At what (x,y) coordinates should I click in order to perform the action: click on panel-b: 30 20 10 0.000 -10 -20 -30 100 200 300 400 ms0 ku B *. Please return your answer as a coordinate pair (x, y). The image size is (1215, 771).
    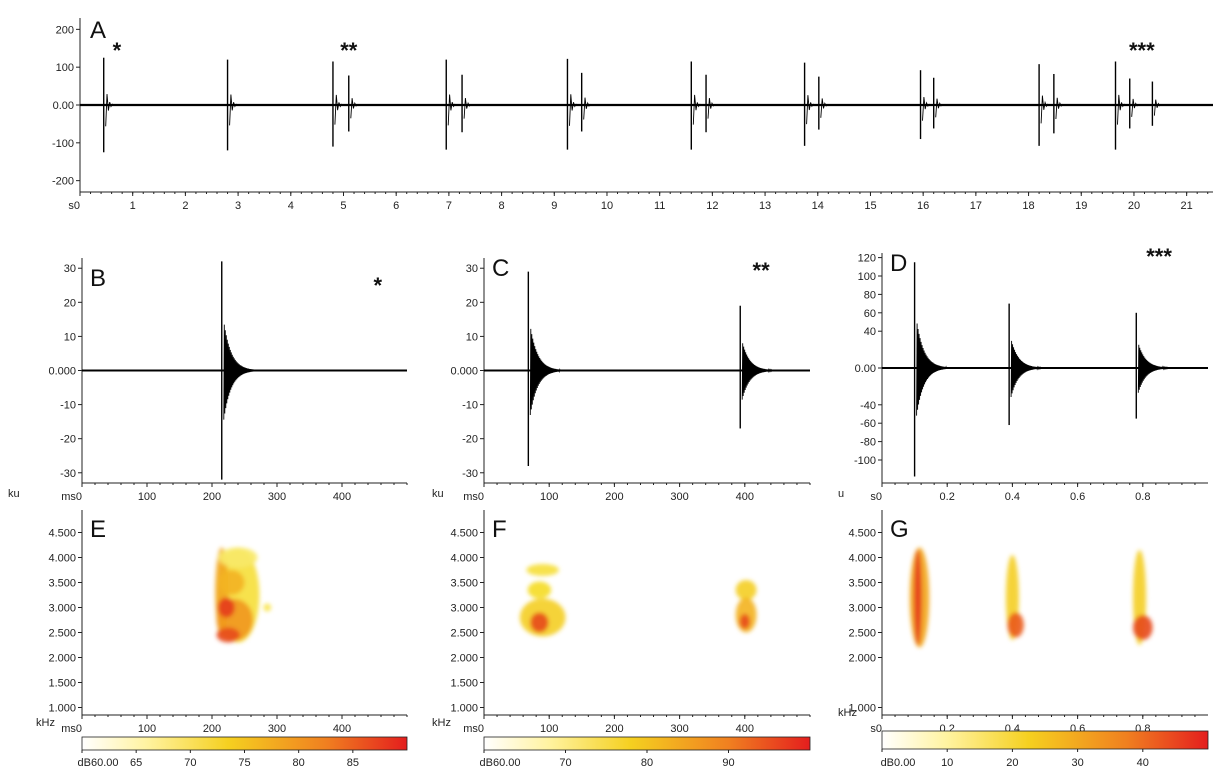
    Looking at the image, I should click on (208, 380).